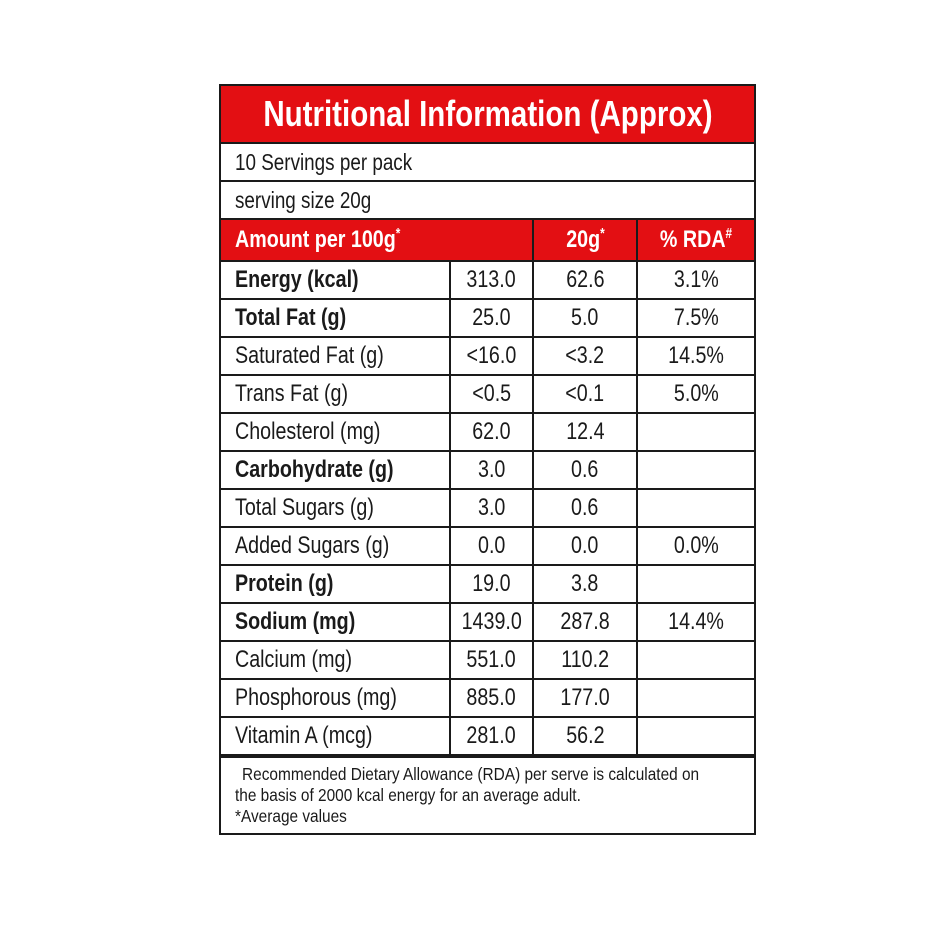 The width and height of the screenshot is (940, 940). I want to click on header-20g: 20g*, so click(585, 241).